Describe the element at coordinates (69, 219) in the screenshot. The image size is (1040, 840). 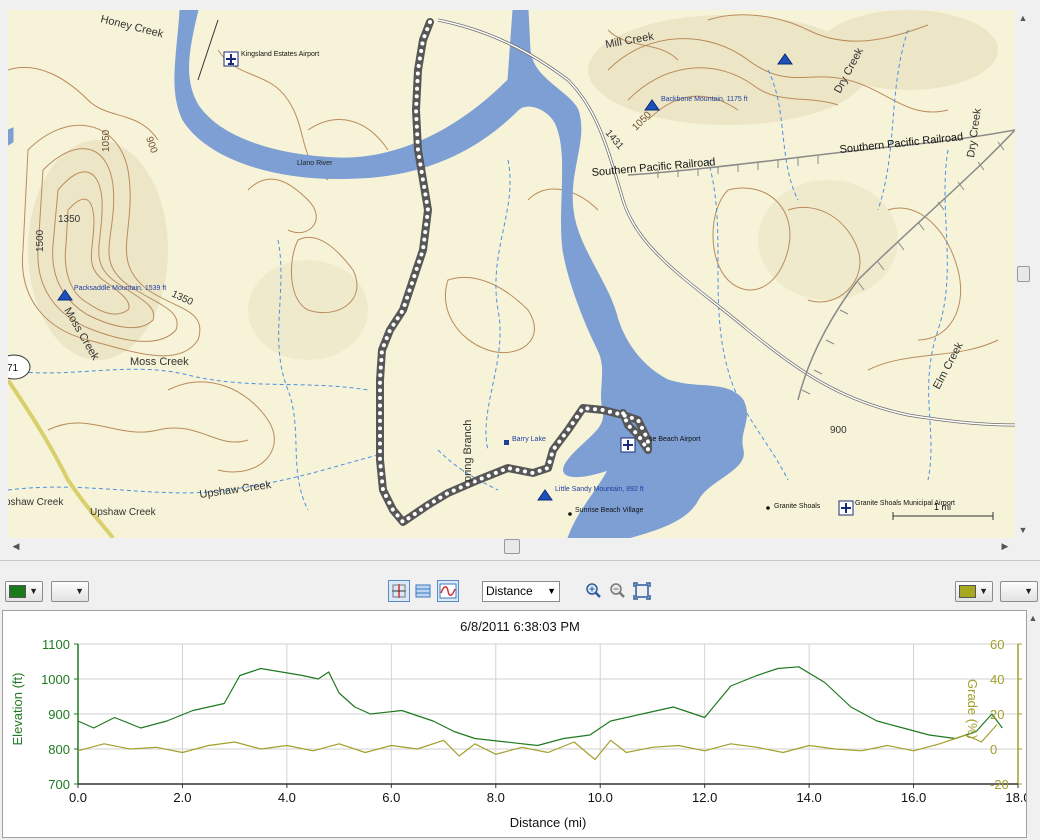
I see `contour-1350-label: 1350` at that location.